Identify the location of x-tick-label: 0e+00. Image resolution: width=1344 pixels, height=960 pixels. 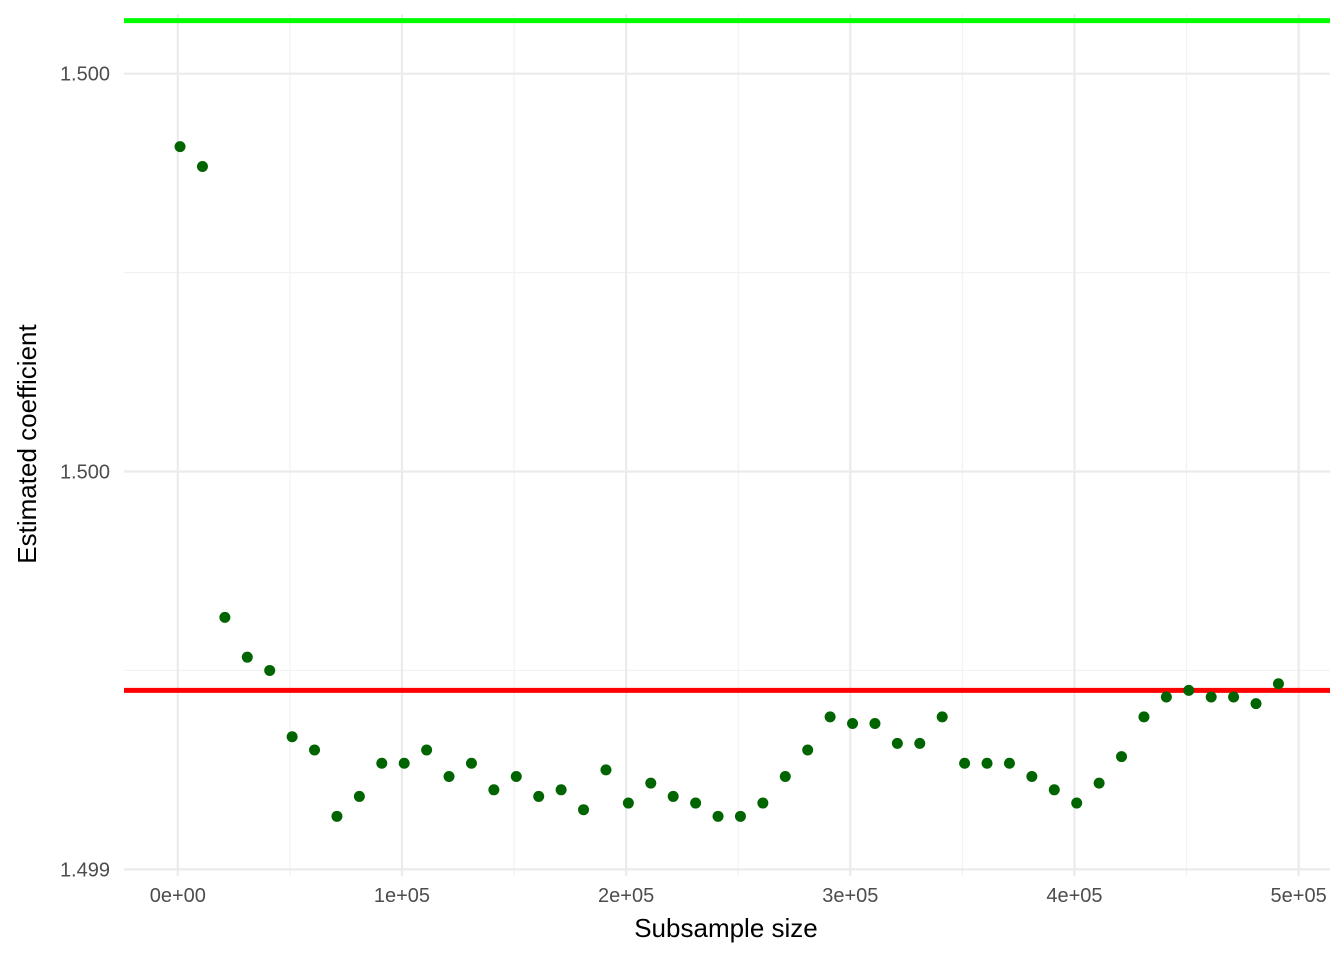
(178, 896).